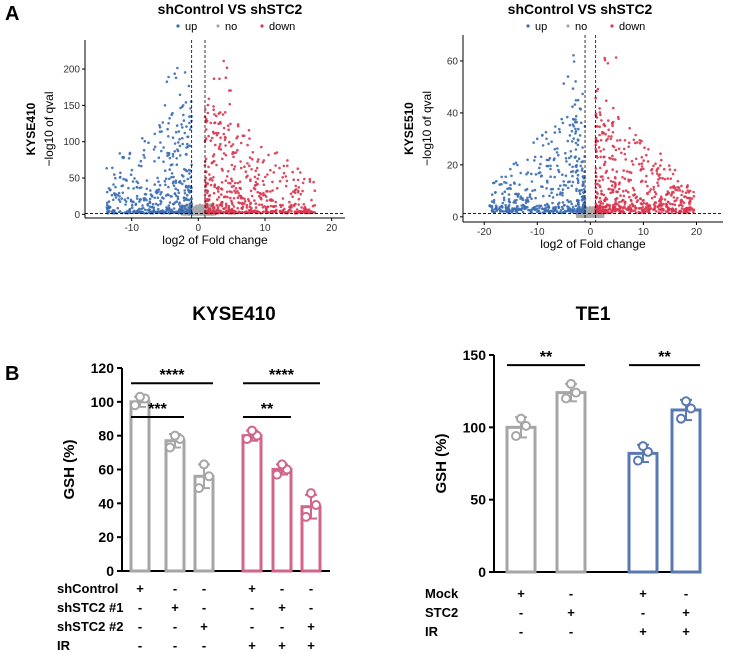 This screenshot has width=738, height=653. What do you see at coordinates (593, 314) in the screenshot?
I see `bar-chart-title: TE1` at bounding box center [593, 314].